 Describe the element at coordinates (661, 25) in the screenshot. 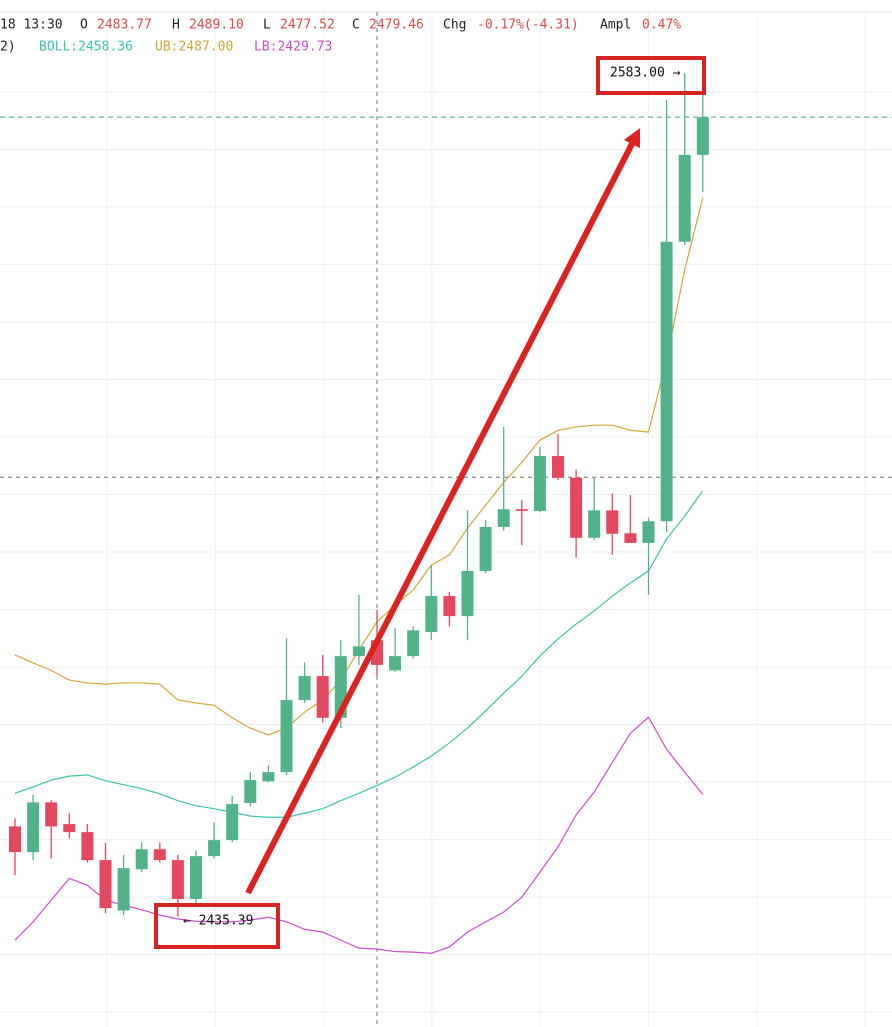

I see `field-value: 0.47%` at that location.